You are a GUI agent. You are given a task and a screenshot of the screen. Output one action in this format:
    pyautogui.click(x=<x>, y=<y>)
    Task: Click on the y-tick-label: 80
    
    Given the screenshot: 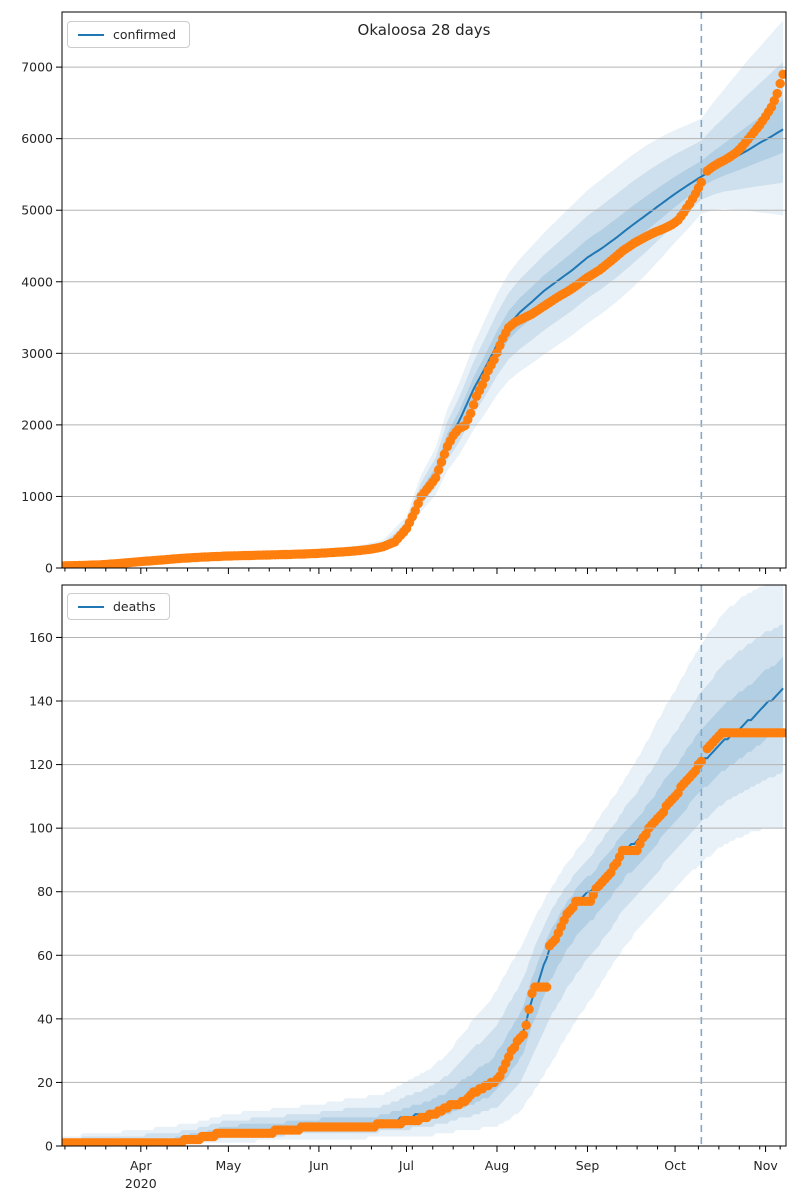 What is the action you would take?
    pyautogui.click(x=45, y=891)
    